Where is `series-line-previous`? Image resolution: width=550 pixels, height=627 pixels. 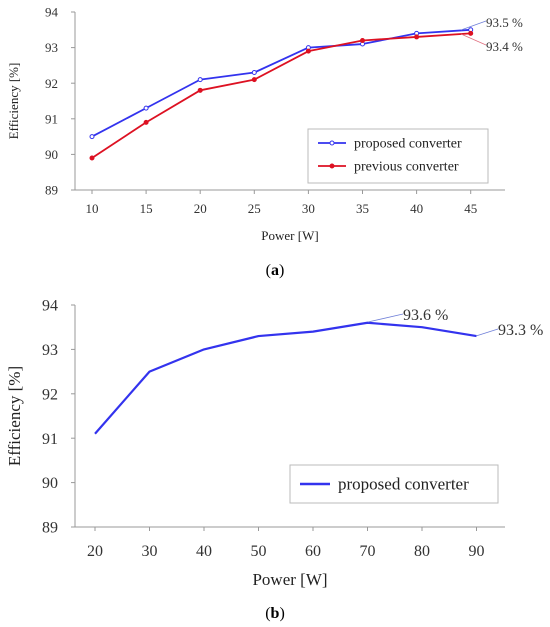 series-line-previous is located at coordinates (281, 95).